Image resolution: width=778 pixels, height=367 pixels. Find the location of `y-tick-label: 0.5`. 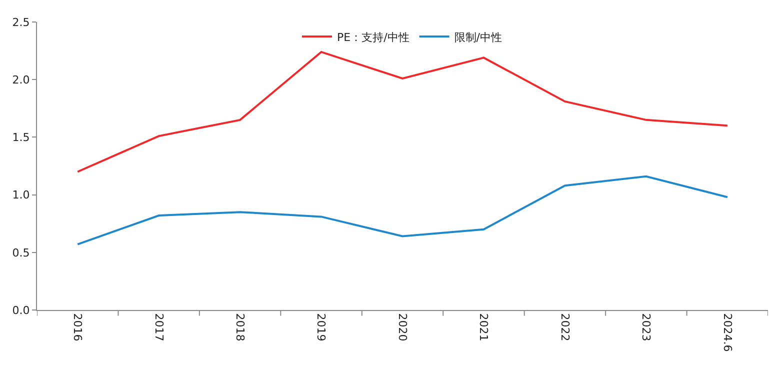

y-tick-label: 0.5 is located at coordinates (21, 253).